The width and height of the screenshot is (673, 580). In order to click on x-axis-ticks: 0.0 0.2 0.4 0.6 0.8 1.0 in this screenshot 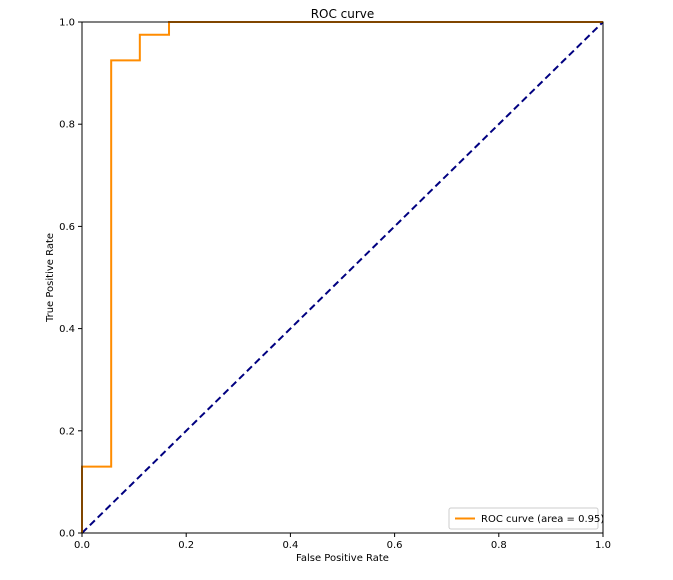, I will do `click(342, 542)`.